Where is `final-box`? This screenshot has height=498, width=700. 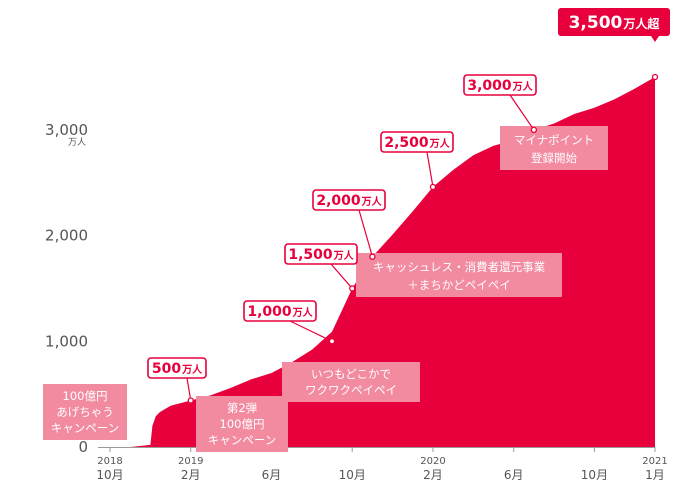
final-box is located at coordinates (614, 22).